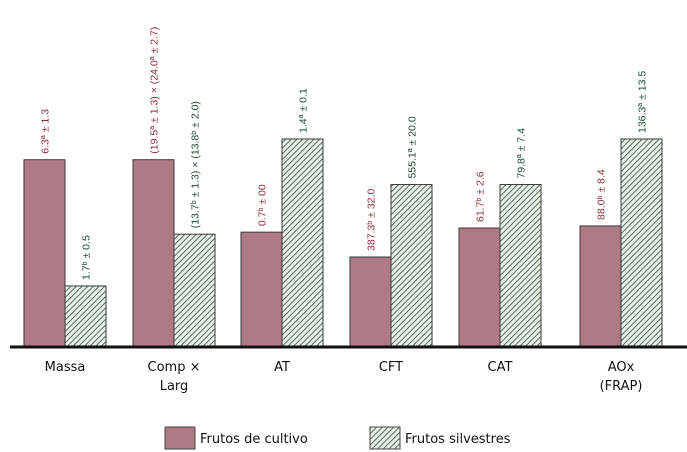 The image size is (687, 452). What do you see at coordinates (458, 439) in the screenshot?
I see `legend-label-frutos-silvestres: Frutos silvestres` at bounding box center [458, 439].